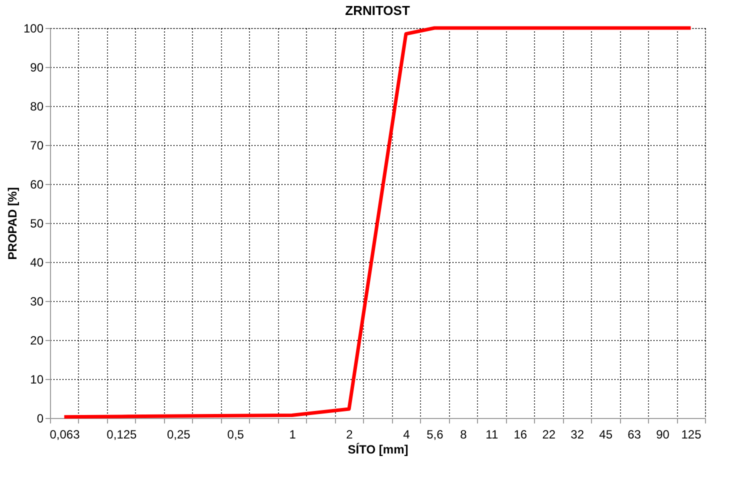  Describe the element at coordinates (435, 435) in the screenshot. I see `x-tick-label: 5,6` at that location.